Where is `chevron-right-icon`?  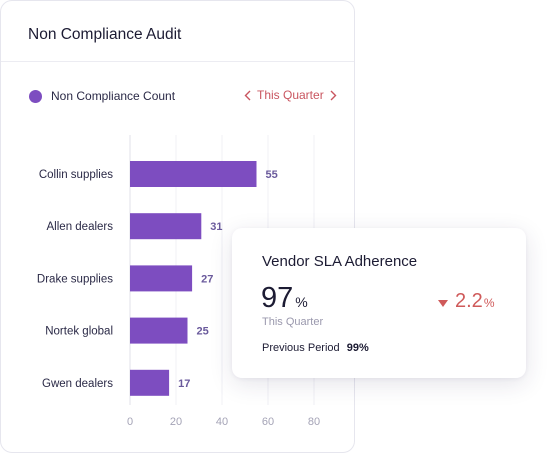
chevron-right-icon is located at coordinates (334, 95).